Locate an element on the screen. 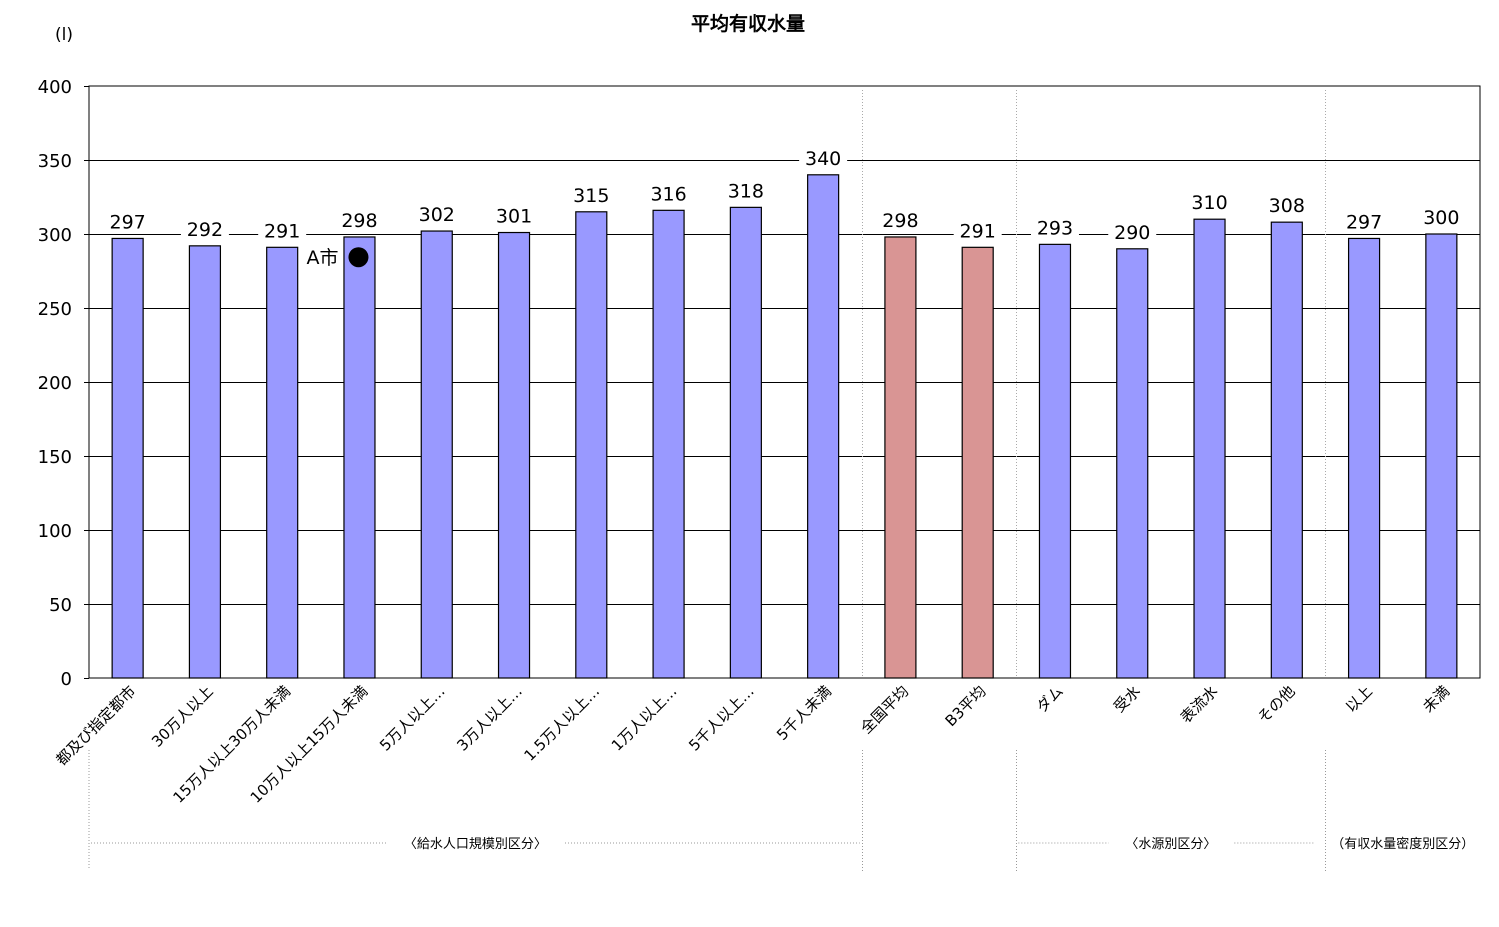 This screenshot has width=1499, height=927. y-tick-label: 50 is located at coordinates (60, 605).